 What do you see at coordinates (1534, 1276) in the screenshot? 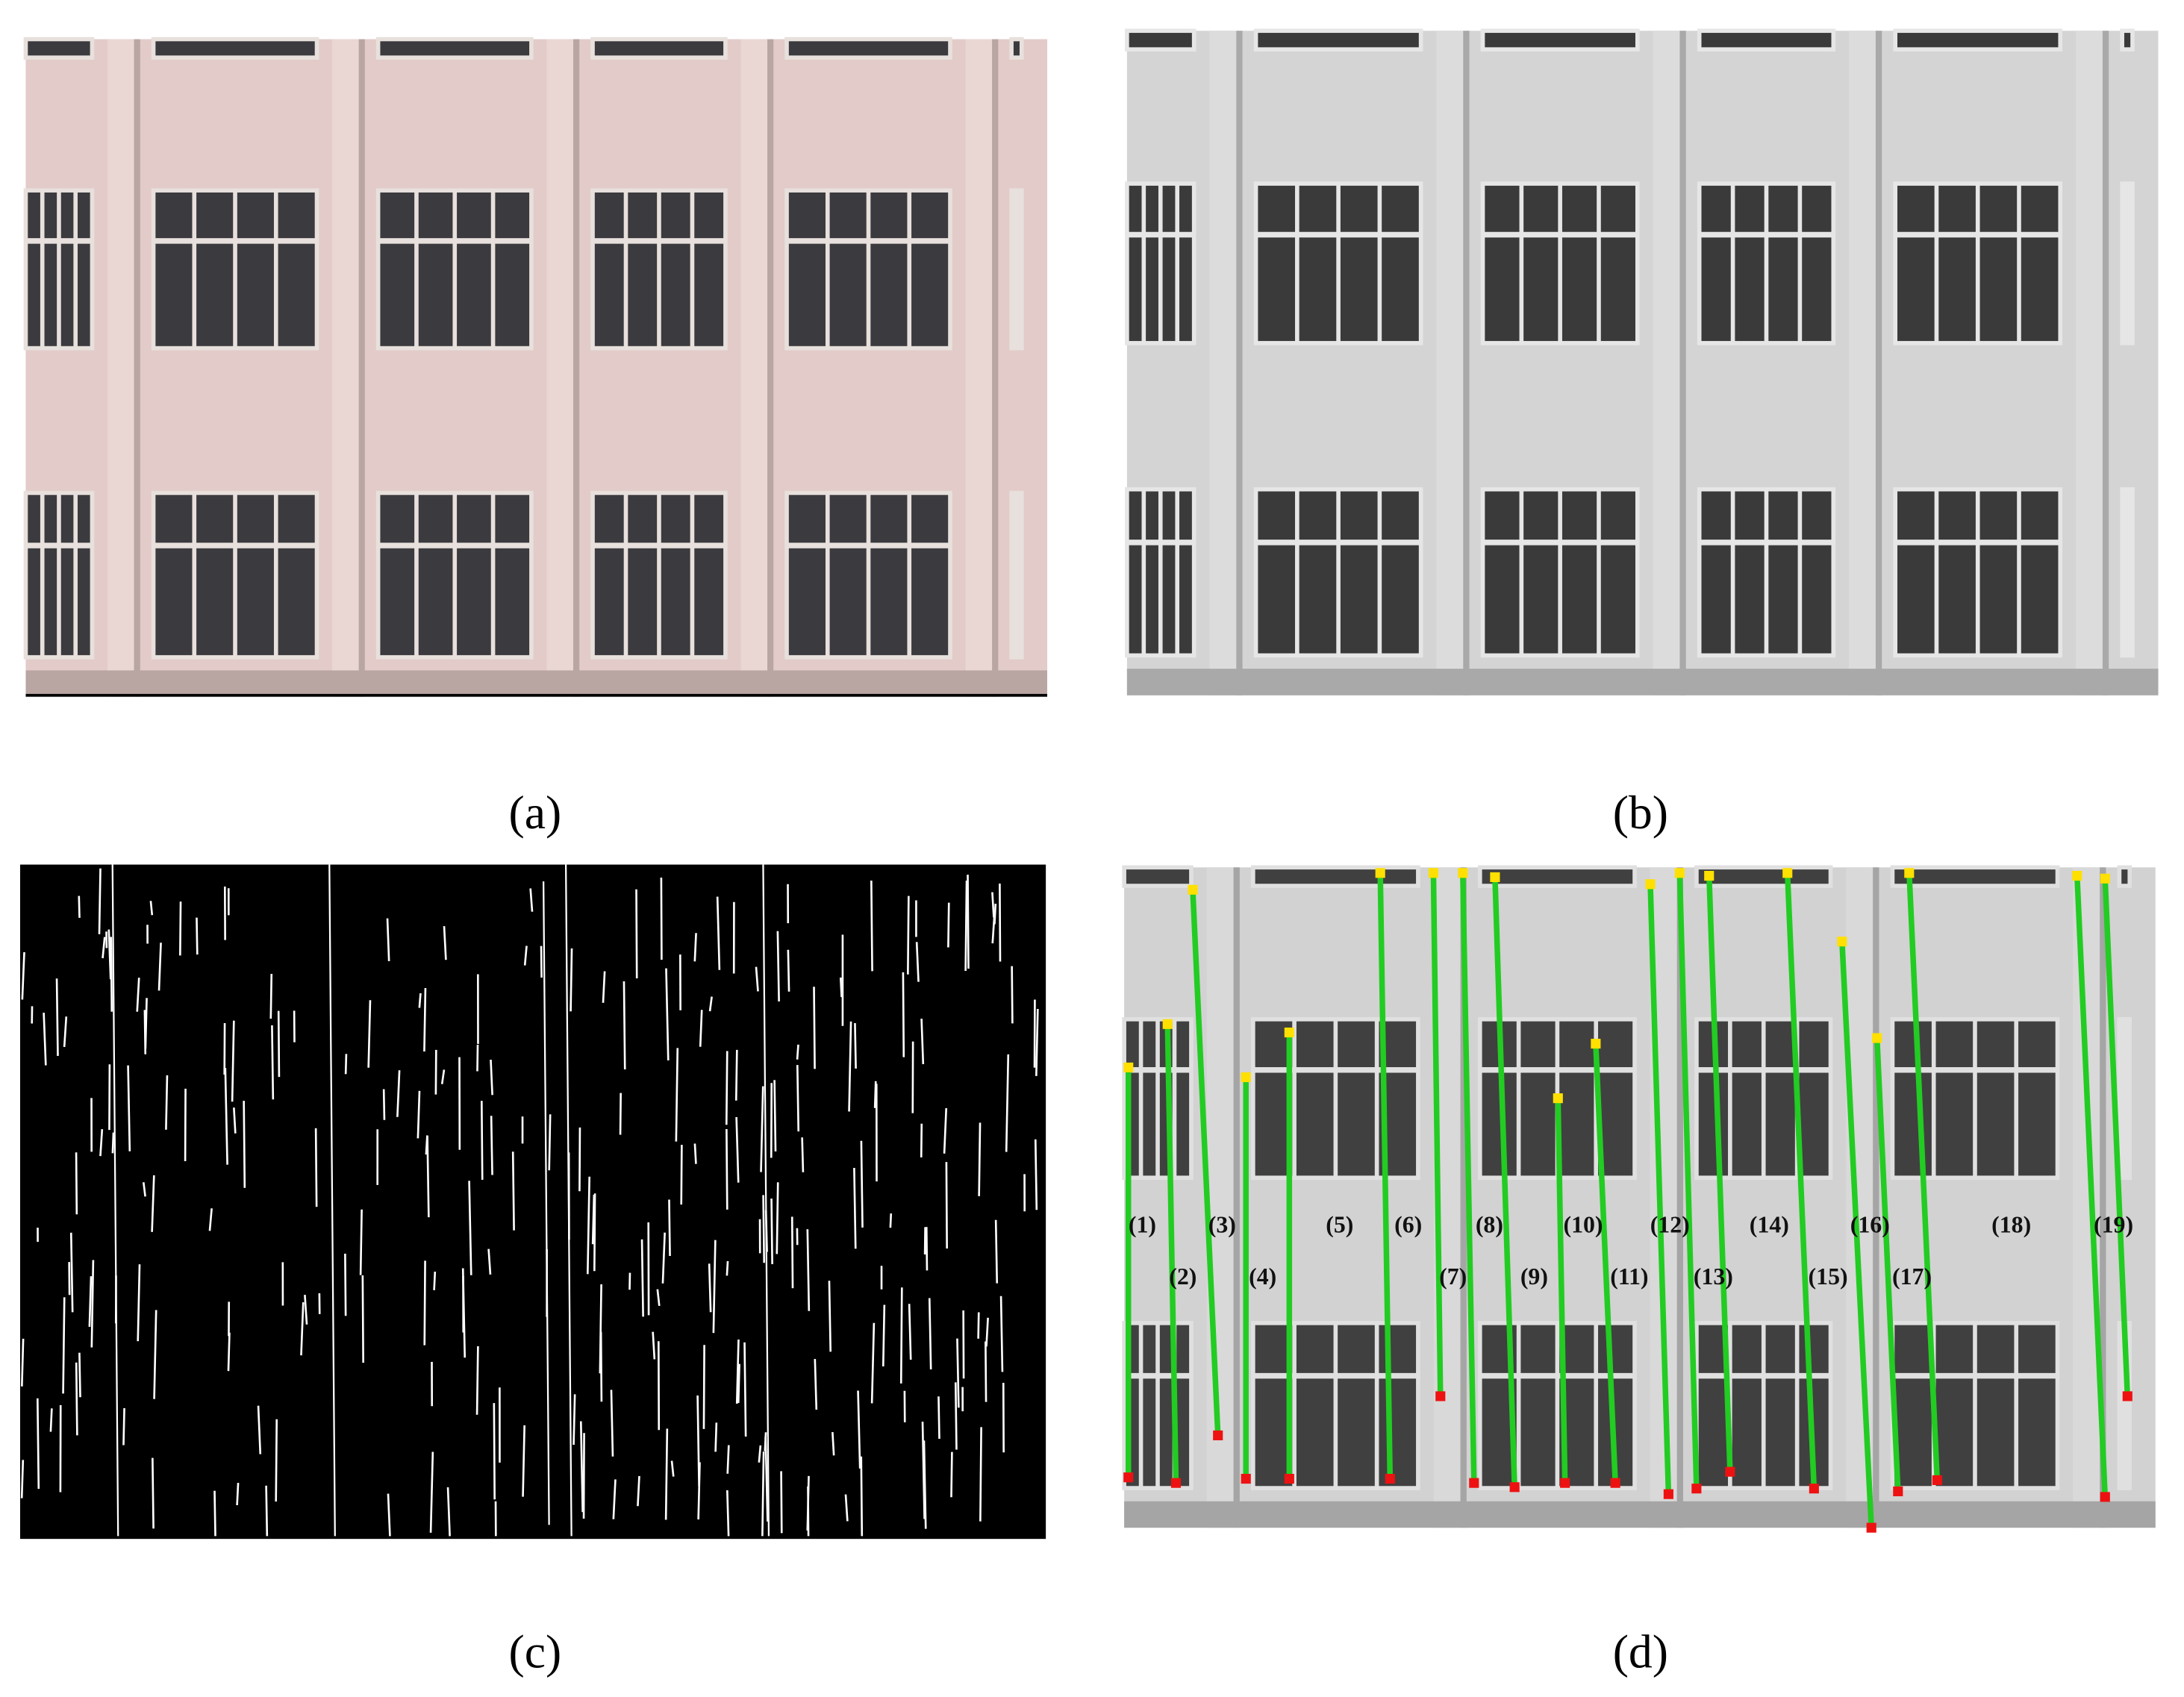
I see `line-label: (9)` at bounding box center [1534, 1276].